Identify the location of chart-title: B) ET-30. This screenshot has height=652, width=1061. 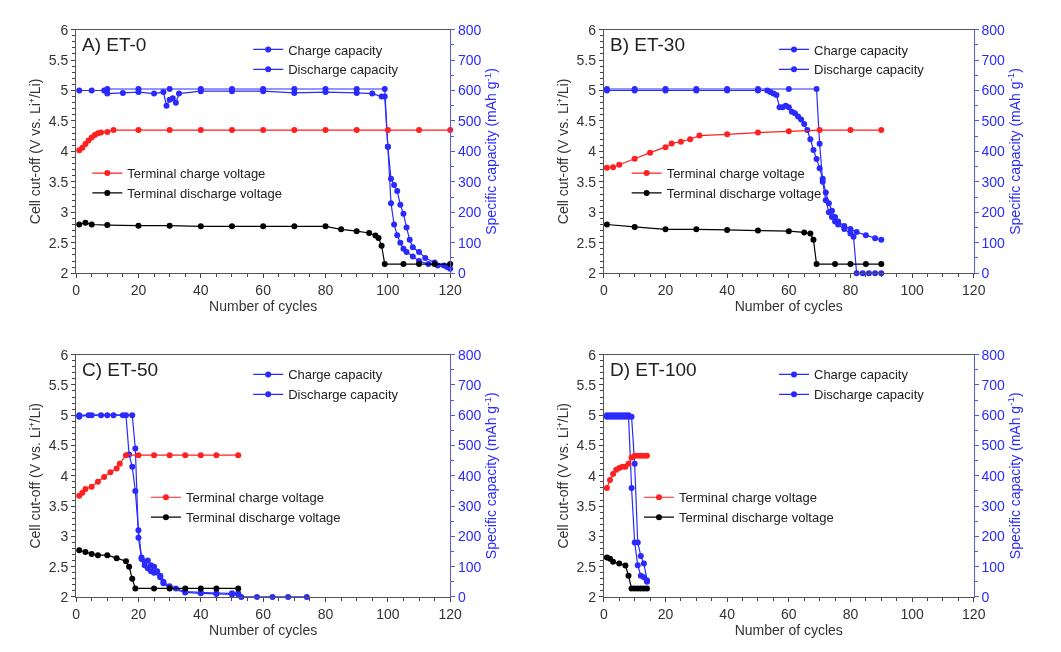
(647, 44).